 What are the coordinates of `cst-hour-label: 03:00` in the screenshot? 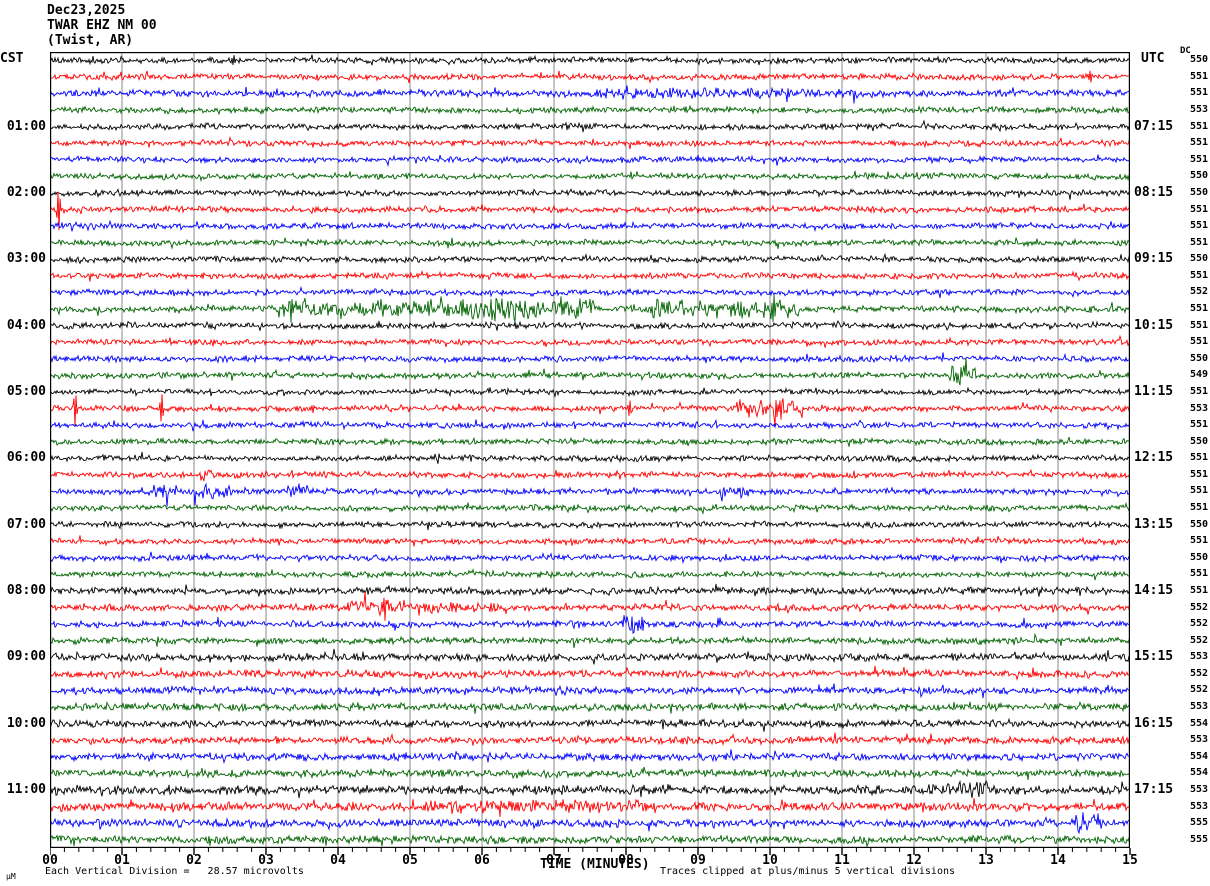 It's located at (26, 259).